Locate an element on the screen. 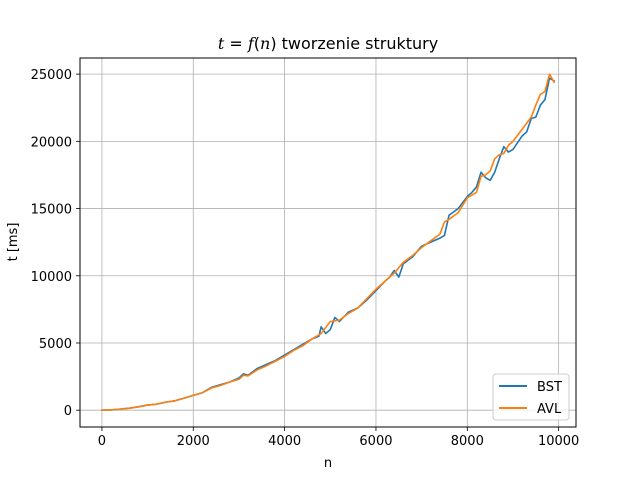  x-tick-label: 4000 is located at coordinates (284, 441).